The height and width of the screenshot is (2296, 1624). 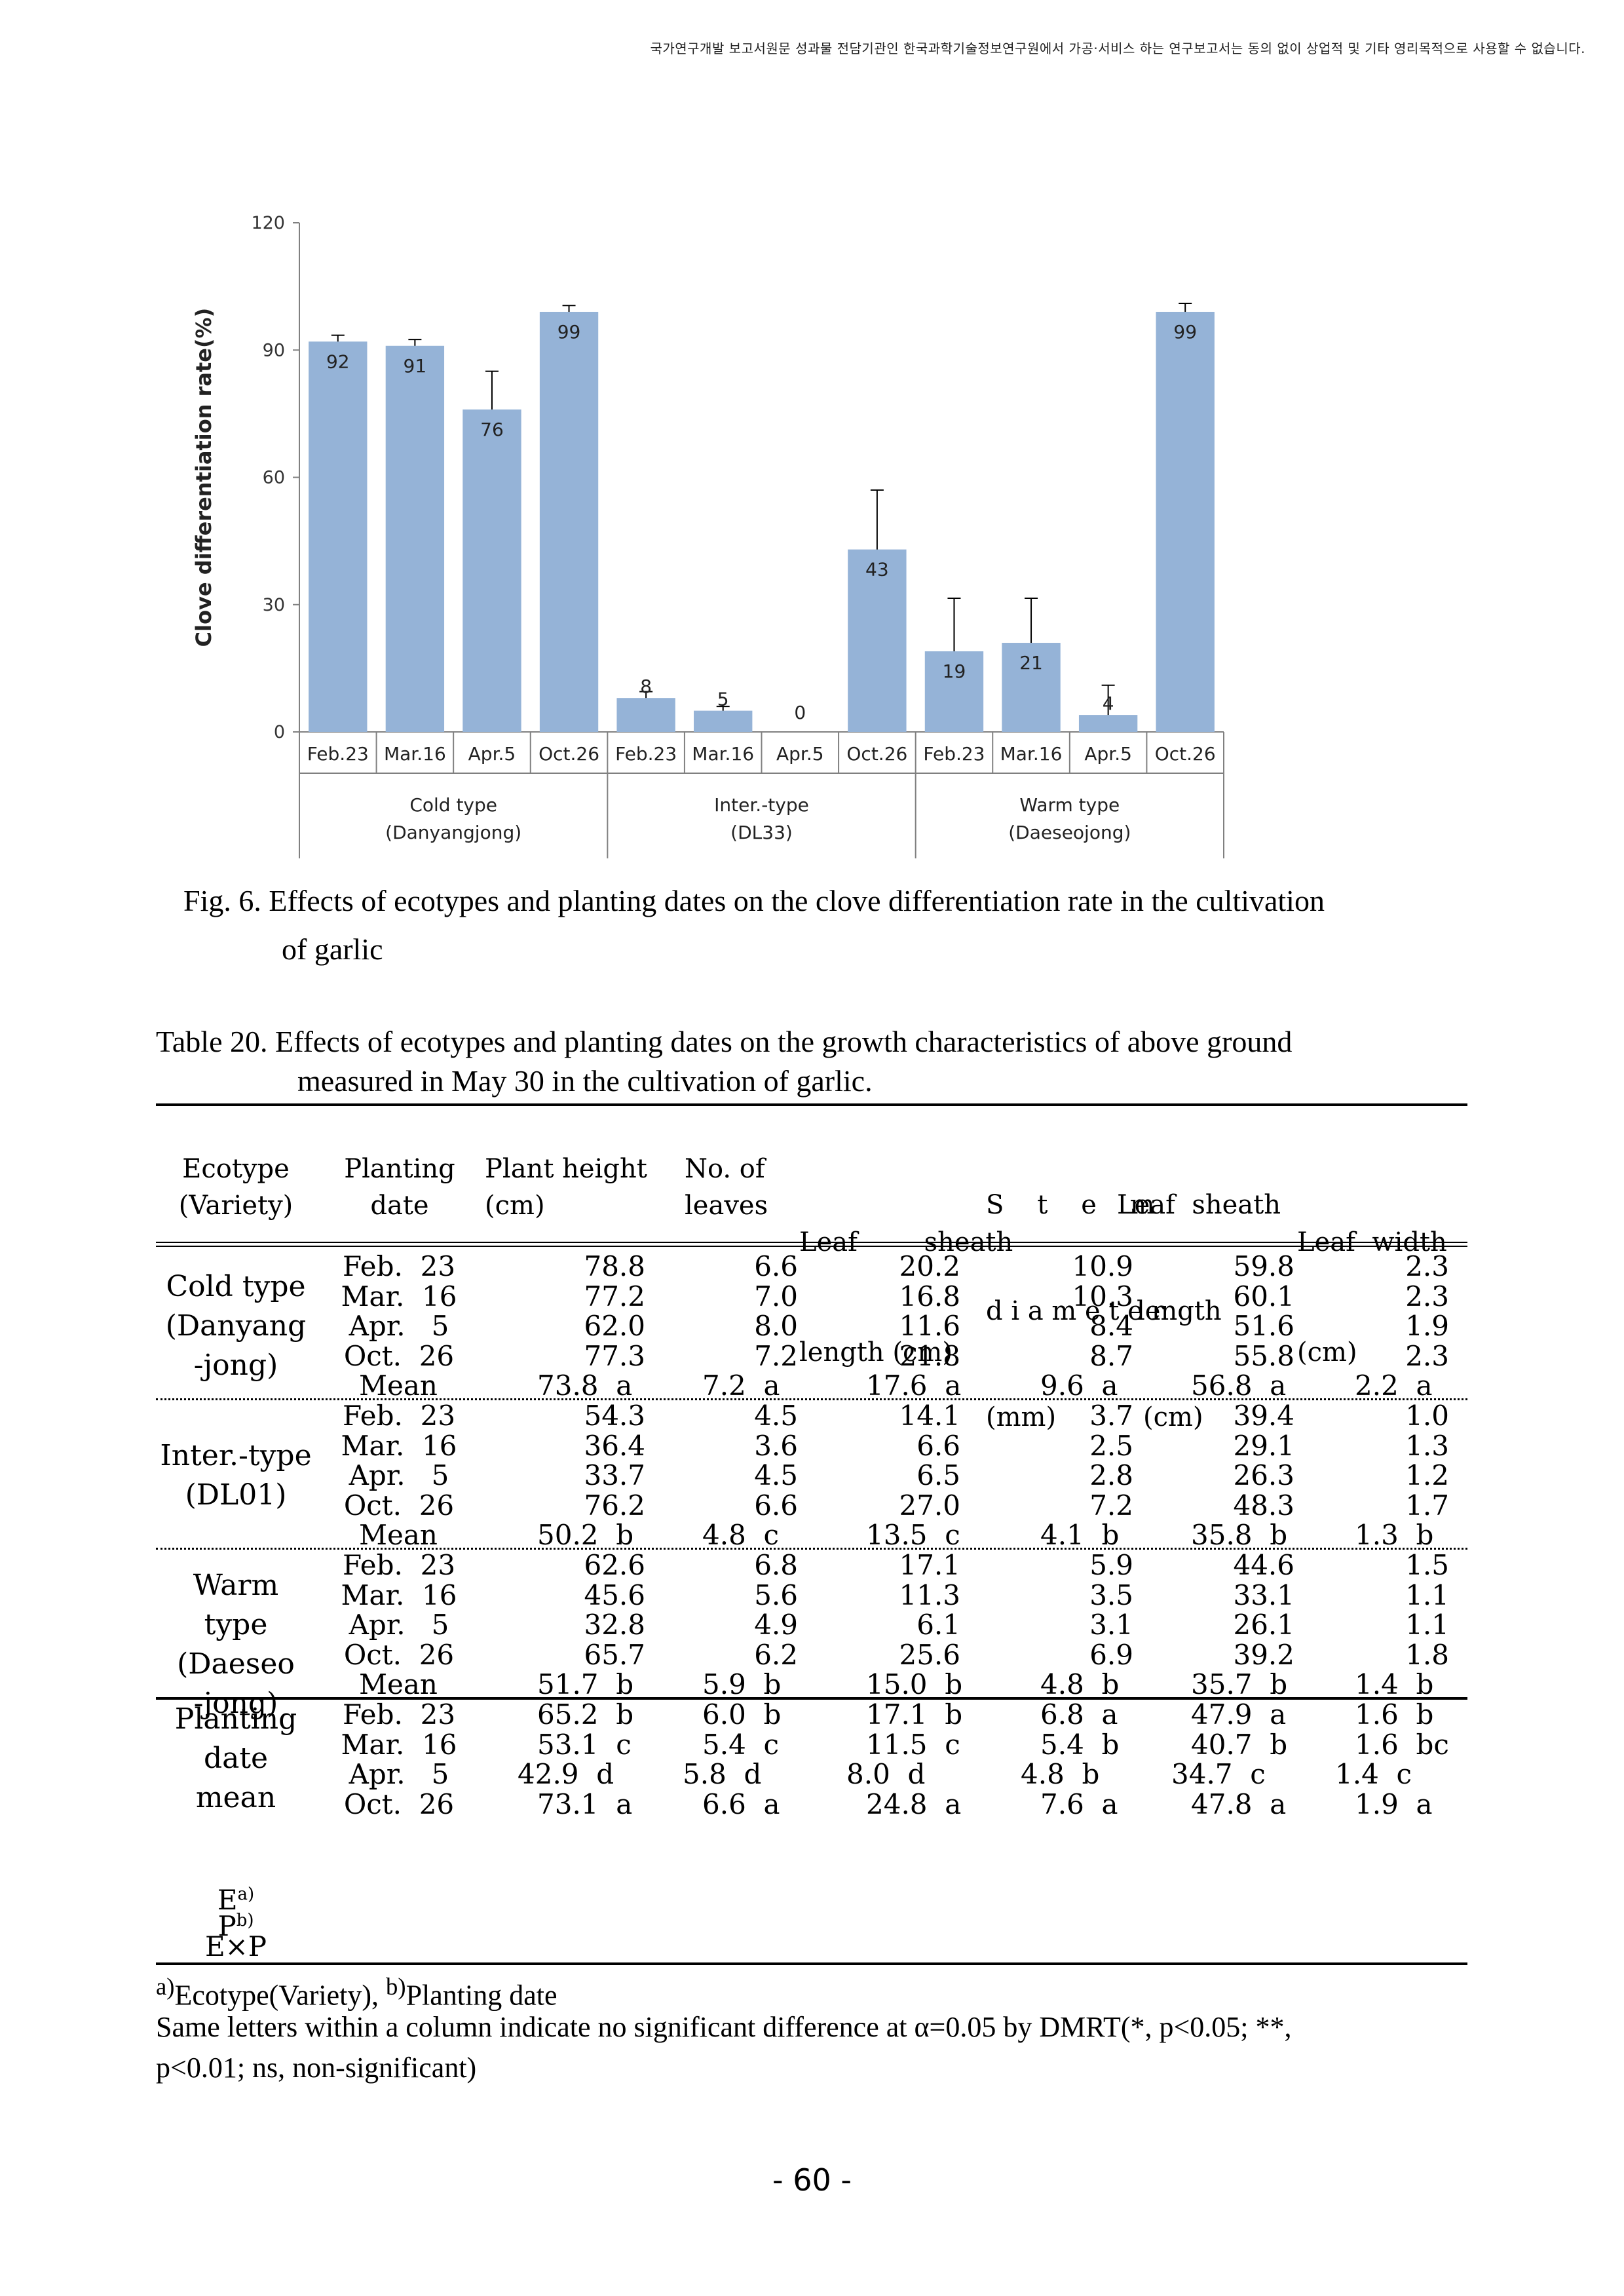 I want to click on mean-leaf-len-cell: 13.5 c, so click(x=913, y=1535).